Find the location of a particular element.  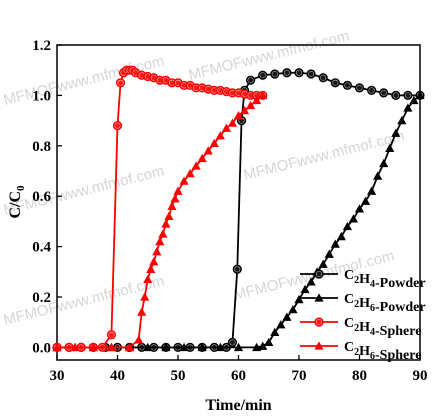

legend-label: C2H4-Powder is located at coordinates (385, 279).